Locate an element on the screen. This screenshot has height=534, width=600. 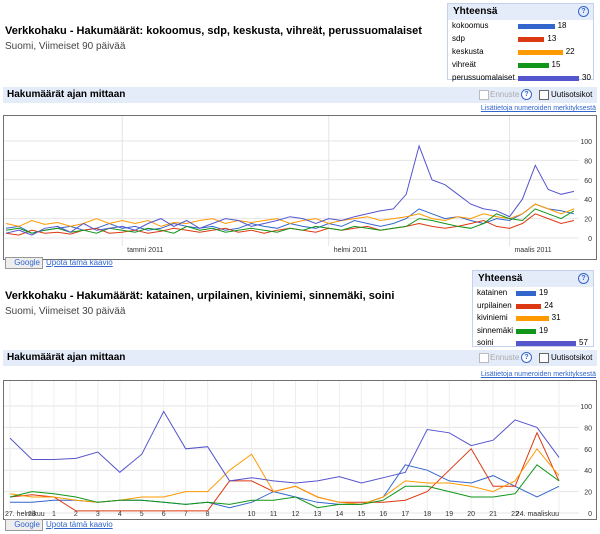
legend-name: soini is located at coordinates (485, 342).